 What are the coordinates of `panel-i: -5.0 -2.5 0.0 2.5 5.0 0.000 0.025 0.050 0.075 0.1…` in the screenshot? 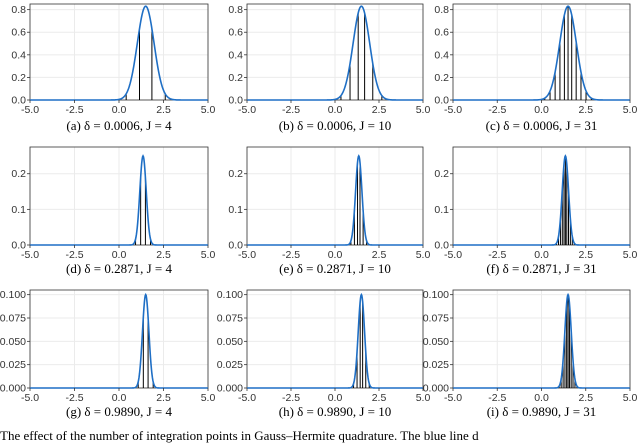 It's located at (530, 354).